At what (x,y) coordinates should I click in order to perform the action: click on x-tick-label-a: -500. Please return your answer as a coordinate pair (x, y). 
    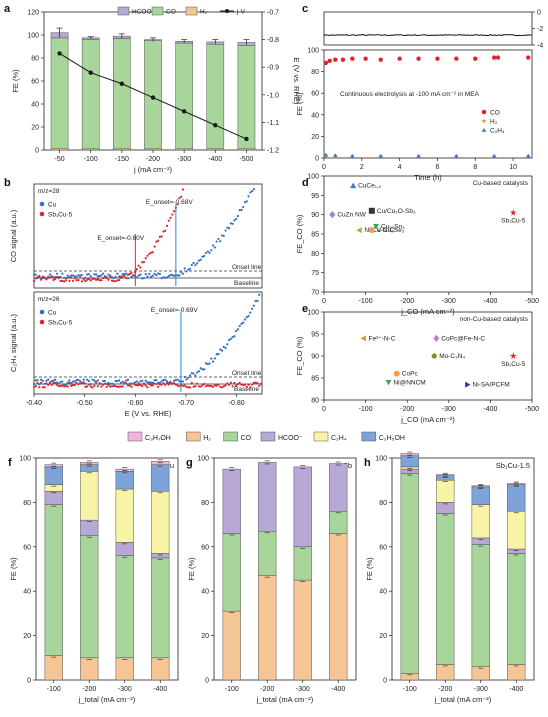
    Looking at the image, I should click on (246, 159).